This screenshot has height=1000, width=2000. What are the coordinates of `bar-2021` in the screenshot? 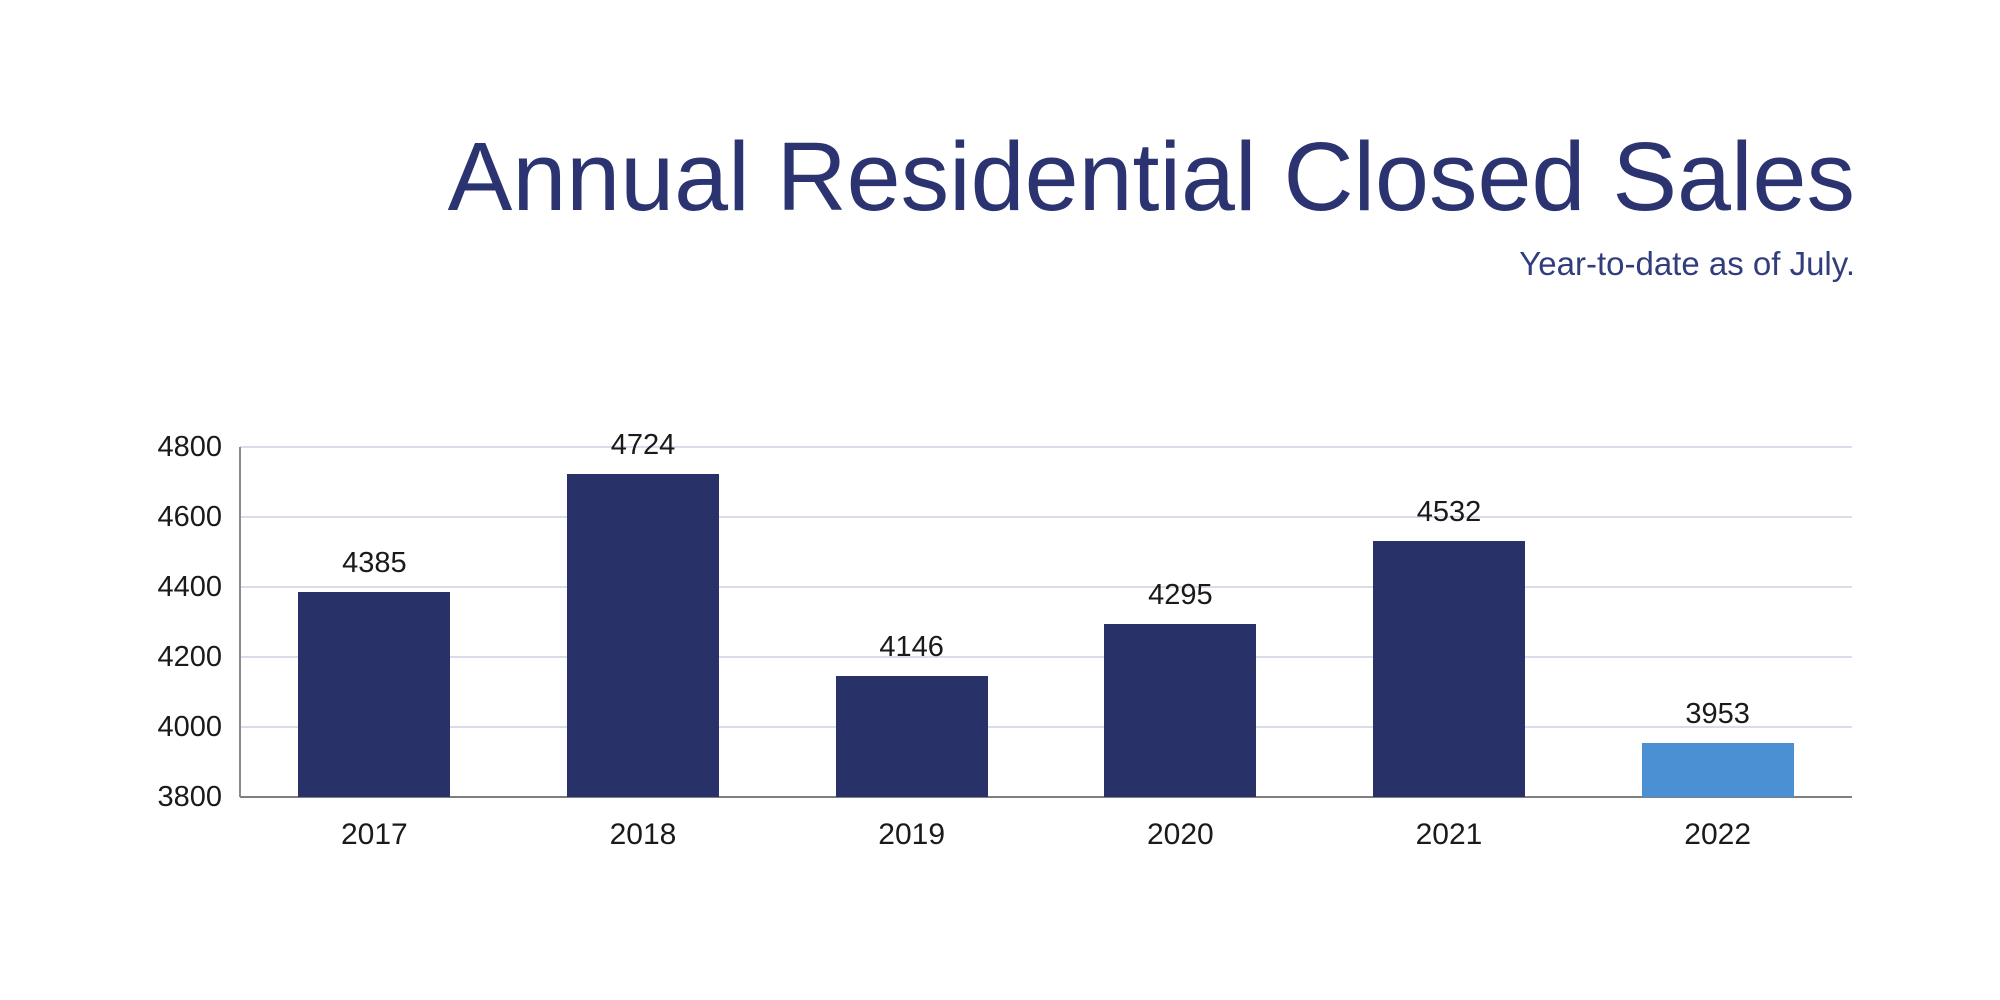 It's located at (1449, 668).